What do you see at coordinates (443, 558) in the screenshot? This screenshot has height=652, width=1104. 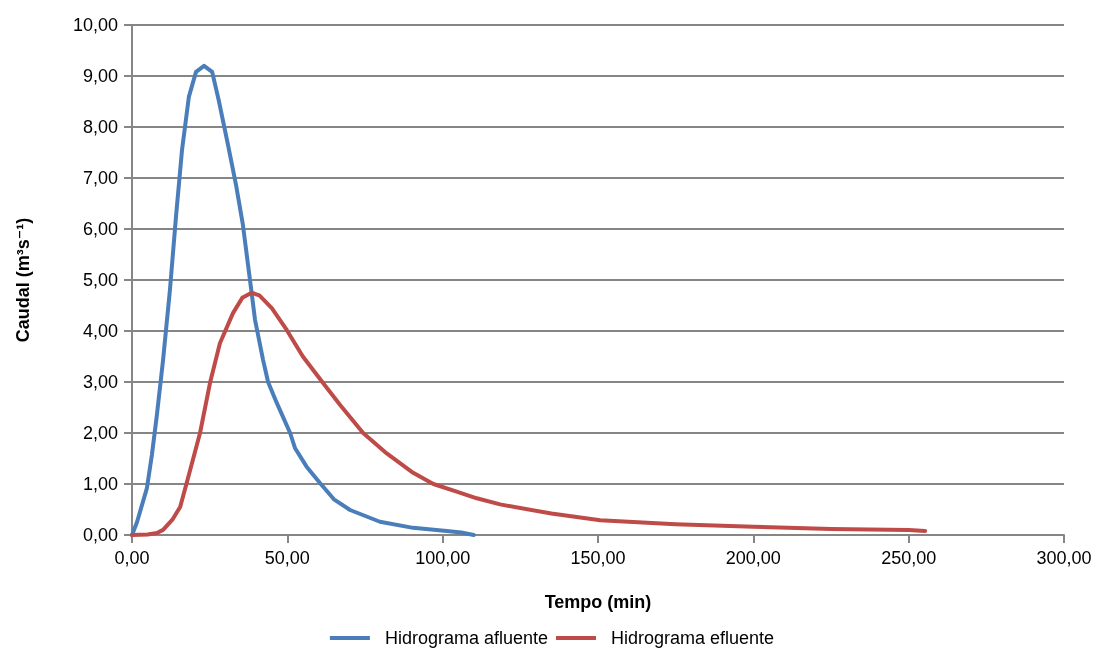 I see `x-tick-label: 100,00` at bounding box center [443, 558].